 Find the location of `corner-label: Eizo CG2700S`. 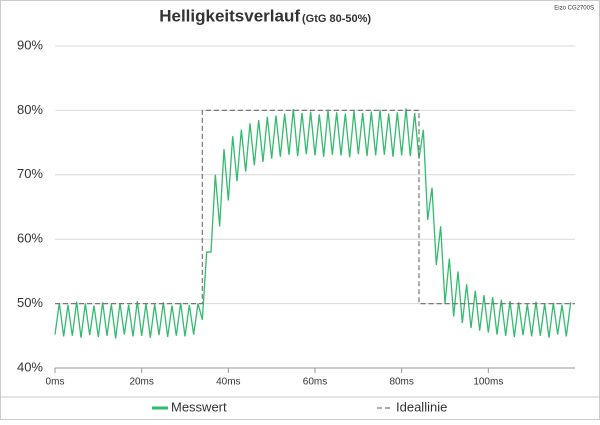

corner-label: Eizo CG2700S is located at coordinates (574, 9).